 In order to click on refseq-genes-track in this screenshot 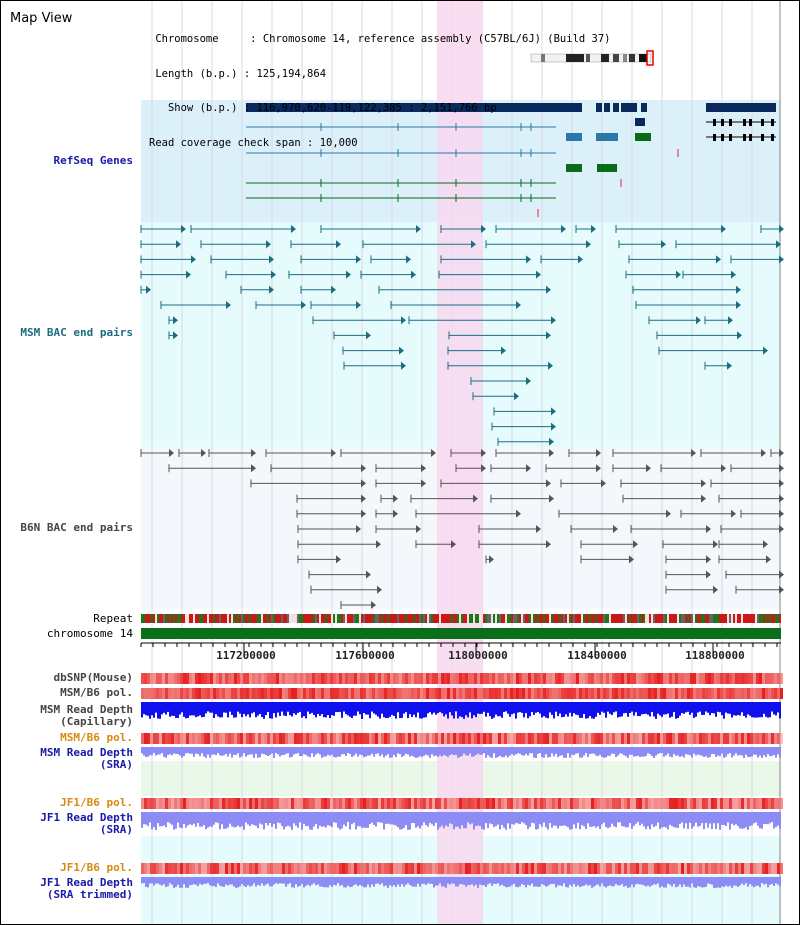, I will do `click(511, 160)`.